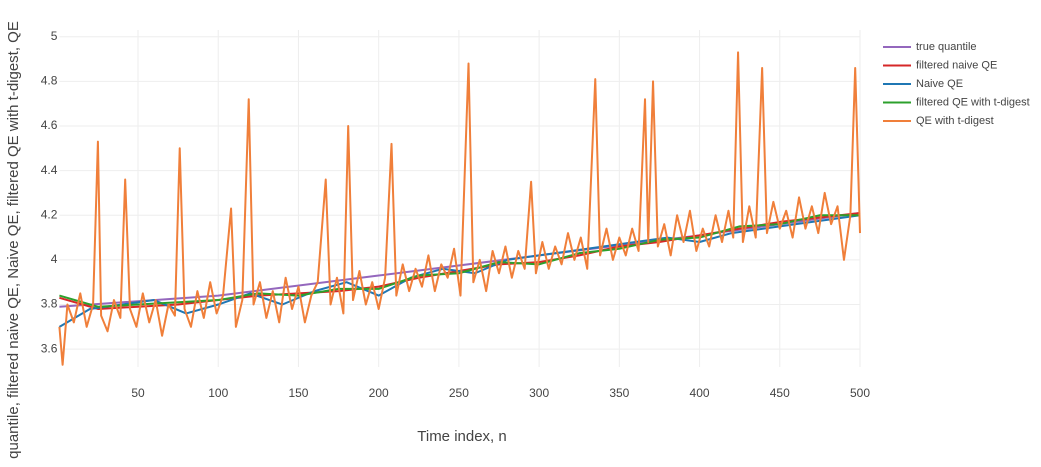 The image size is (1041, 467). I want to click on x-tick-label: 350, so click(619, 393).